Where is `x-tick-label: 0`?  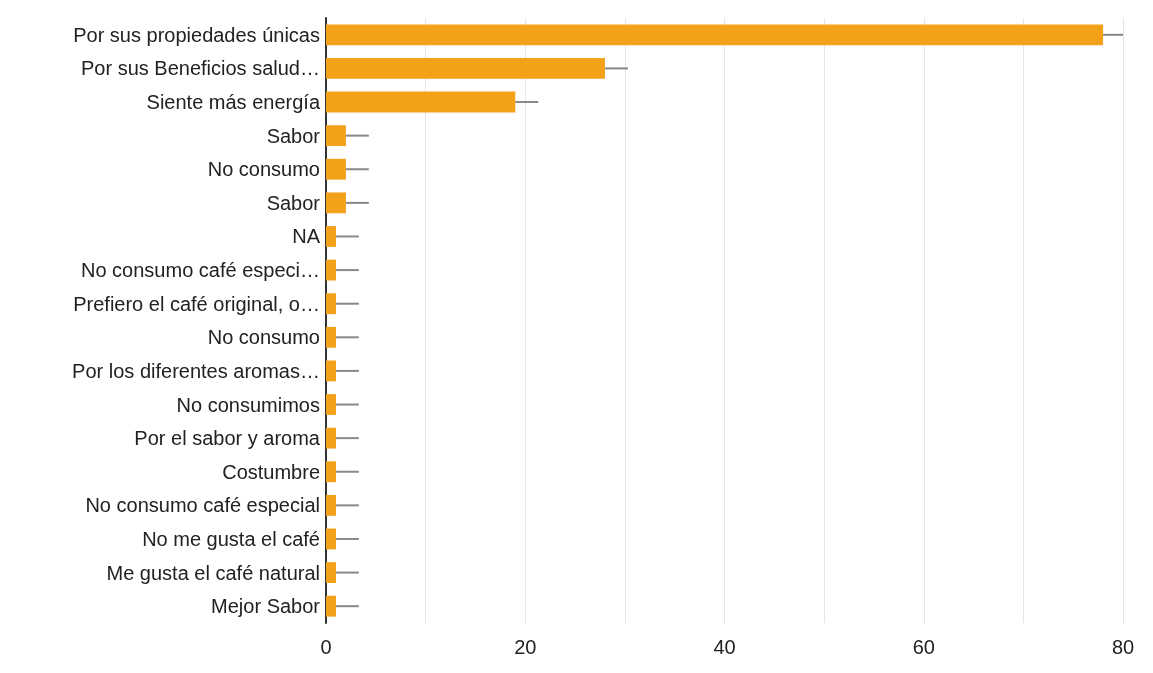
x-tick-label: 0 is located at coordinates (326, 647).